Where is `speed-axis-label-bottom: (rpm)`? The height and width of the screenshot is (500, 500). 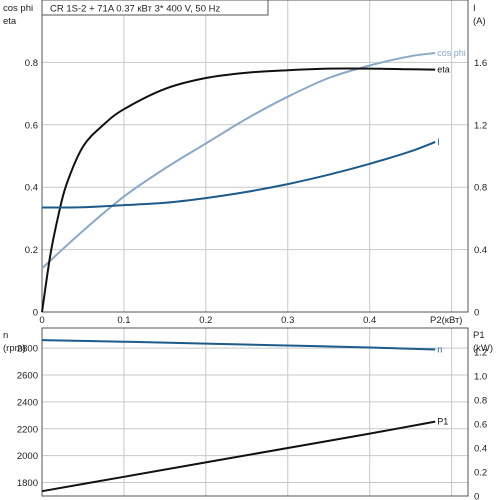
speed-axis-label-bottom: (rpm) is located at coordinates (14, 348).